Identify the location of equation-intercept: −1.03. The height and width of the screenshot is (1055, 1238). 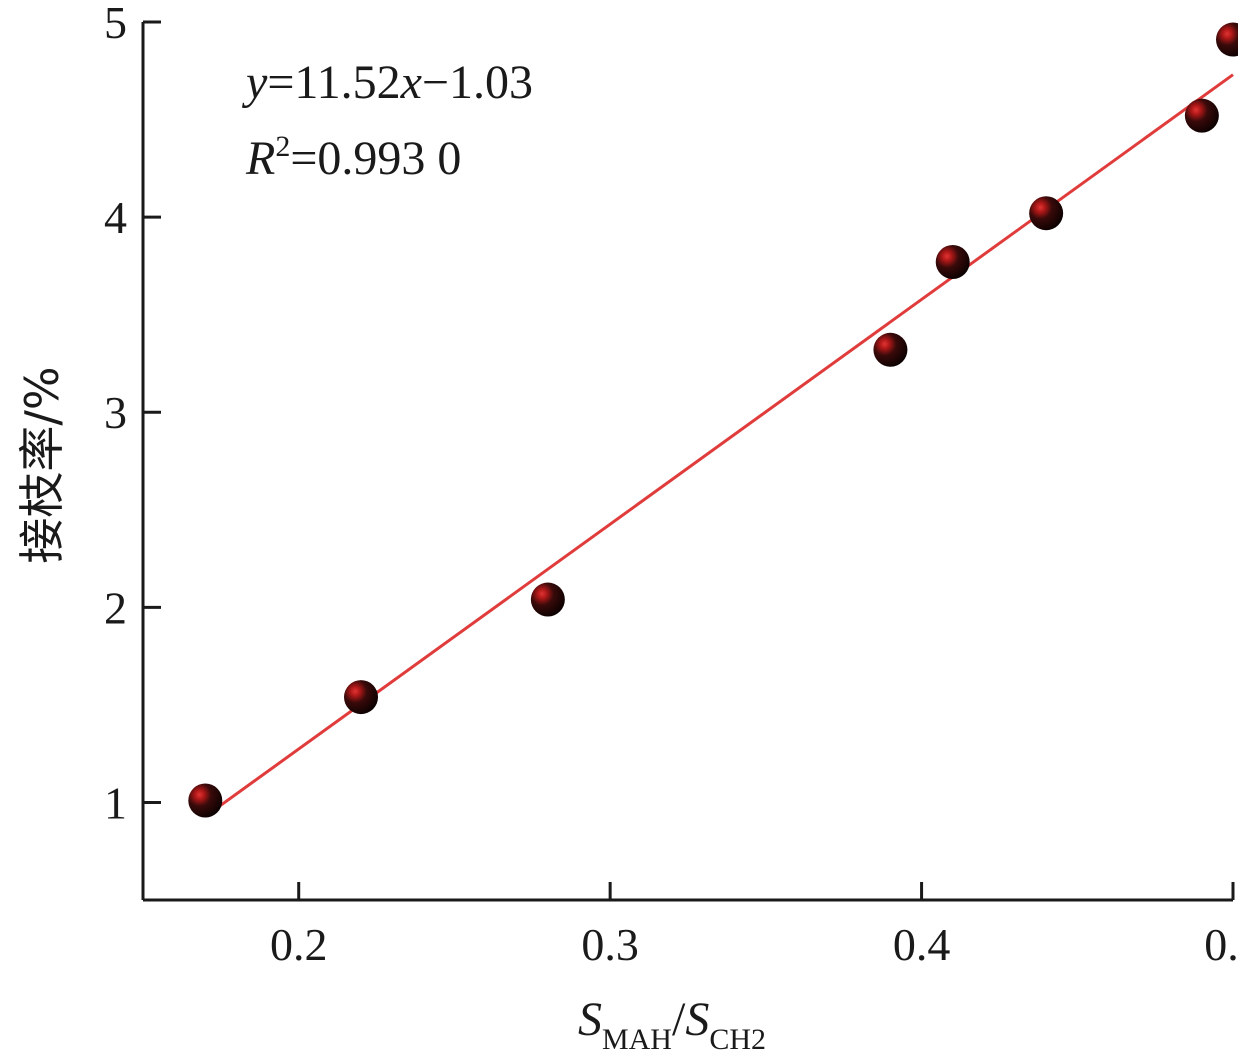
(477, 82).